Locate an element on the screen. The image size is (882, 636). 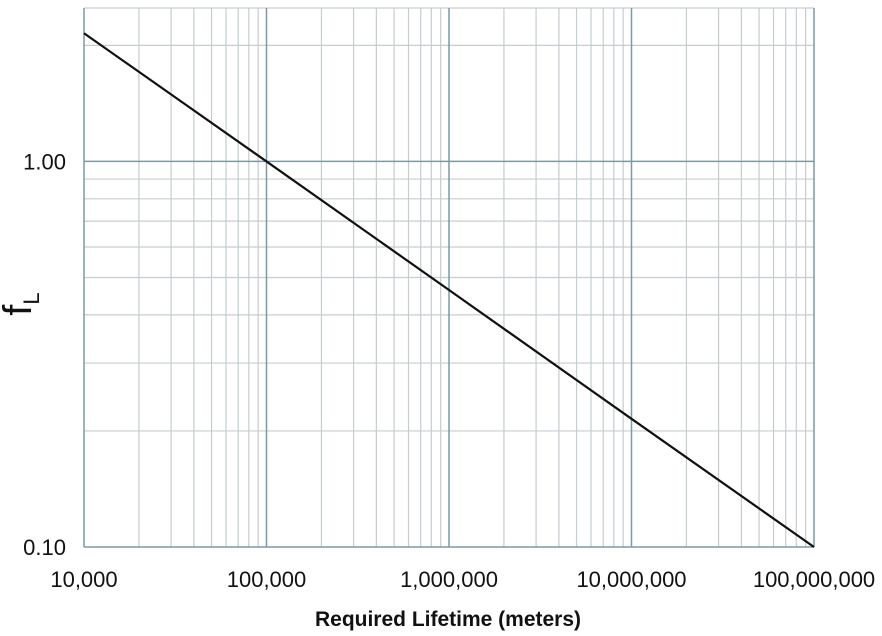
x-tick-label: 10,000 is located at coordinates (83, 579).